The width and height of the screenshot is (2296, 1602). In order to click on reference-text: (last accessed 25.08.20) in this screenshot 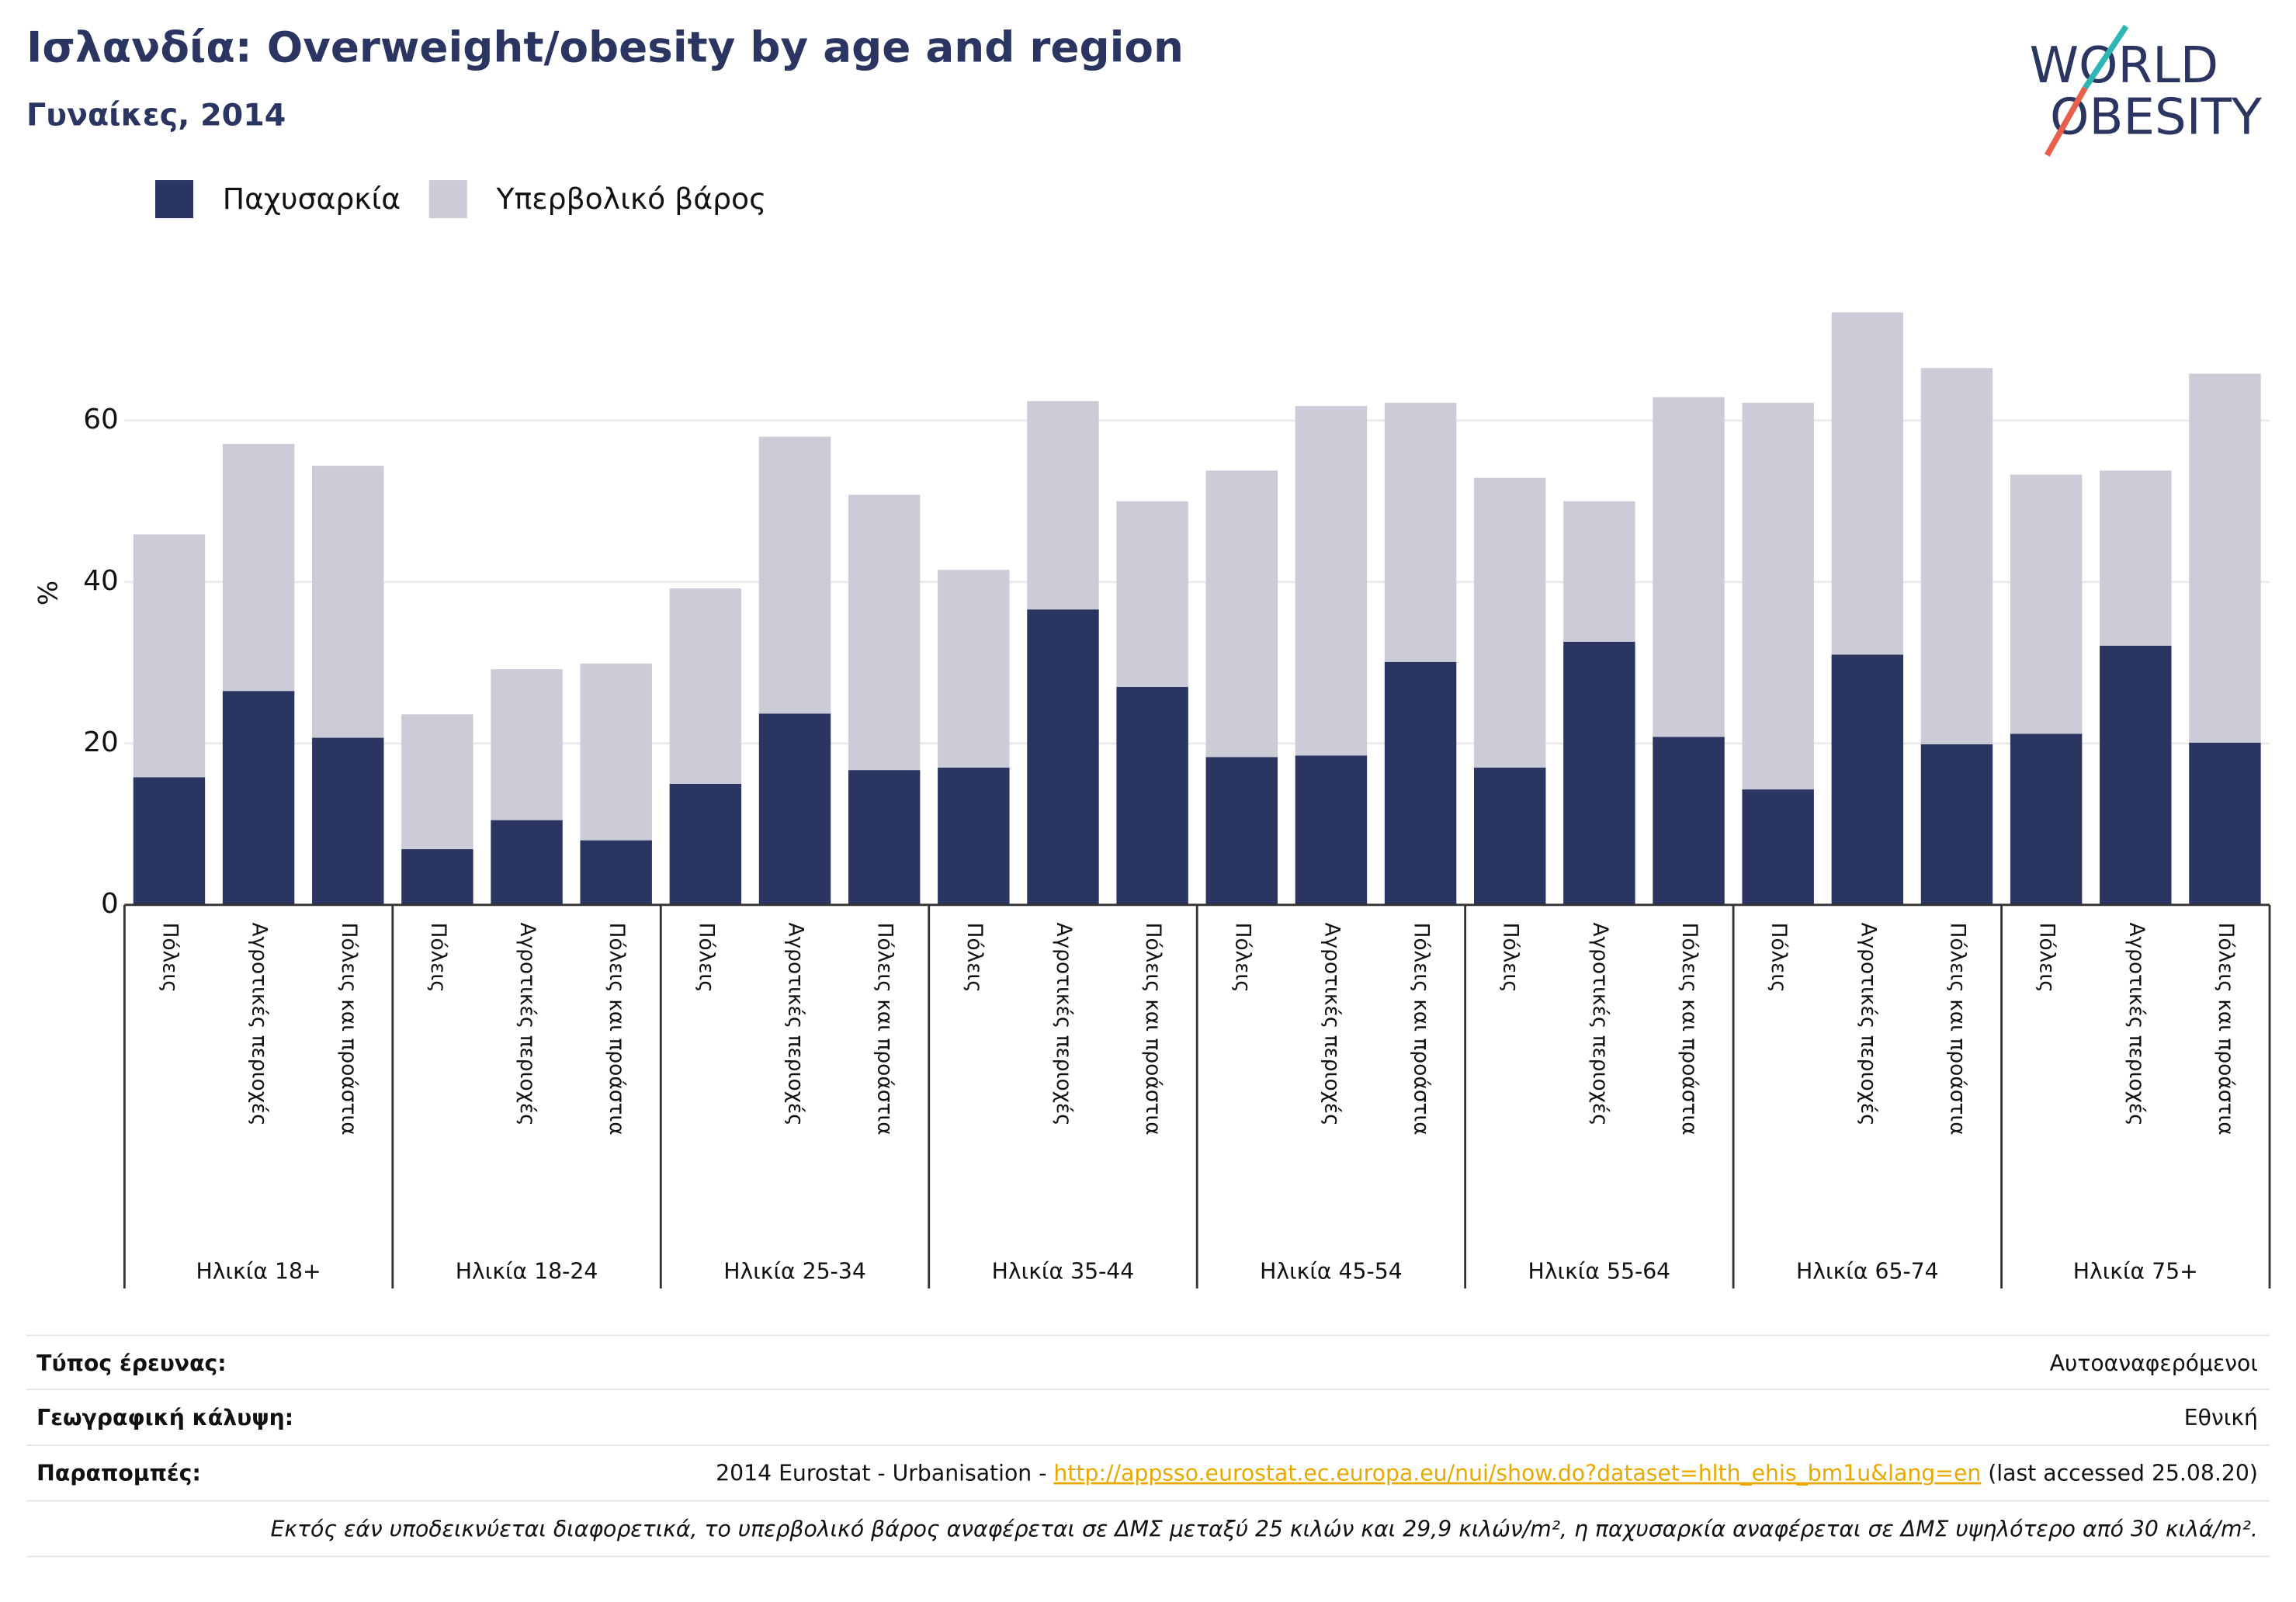, I will do `click(2119, 1474)`.